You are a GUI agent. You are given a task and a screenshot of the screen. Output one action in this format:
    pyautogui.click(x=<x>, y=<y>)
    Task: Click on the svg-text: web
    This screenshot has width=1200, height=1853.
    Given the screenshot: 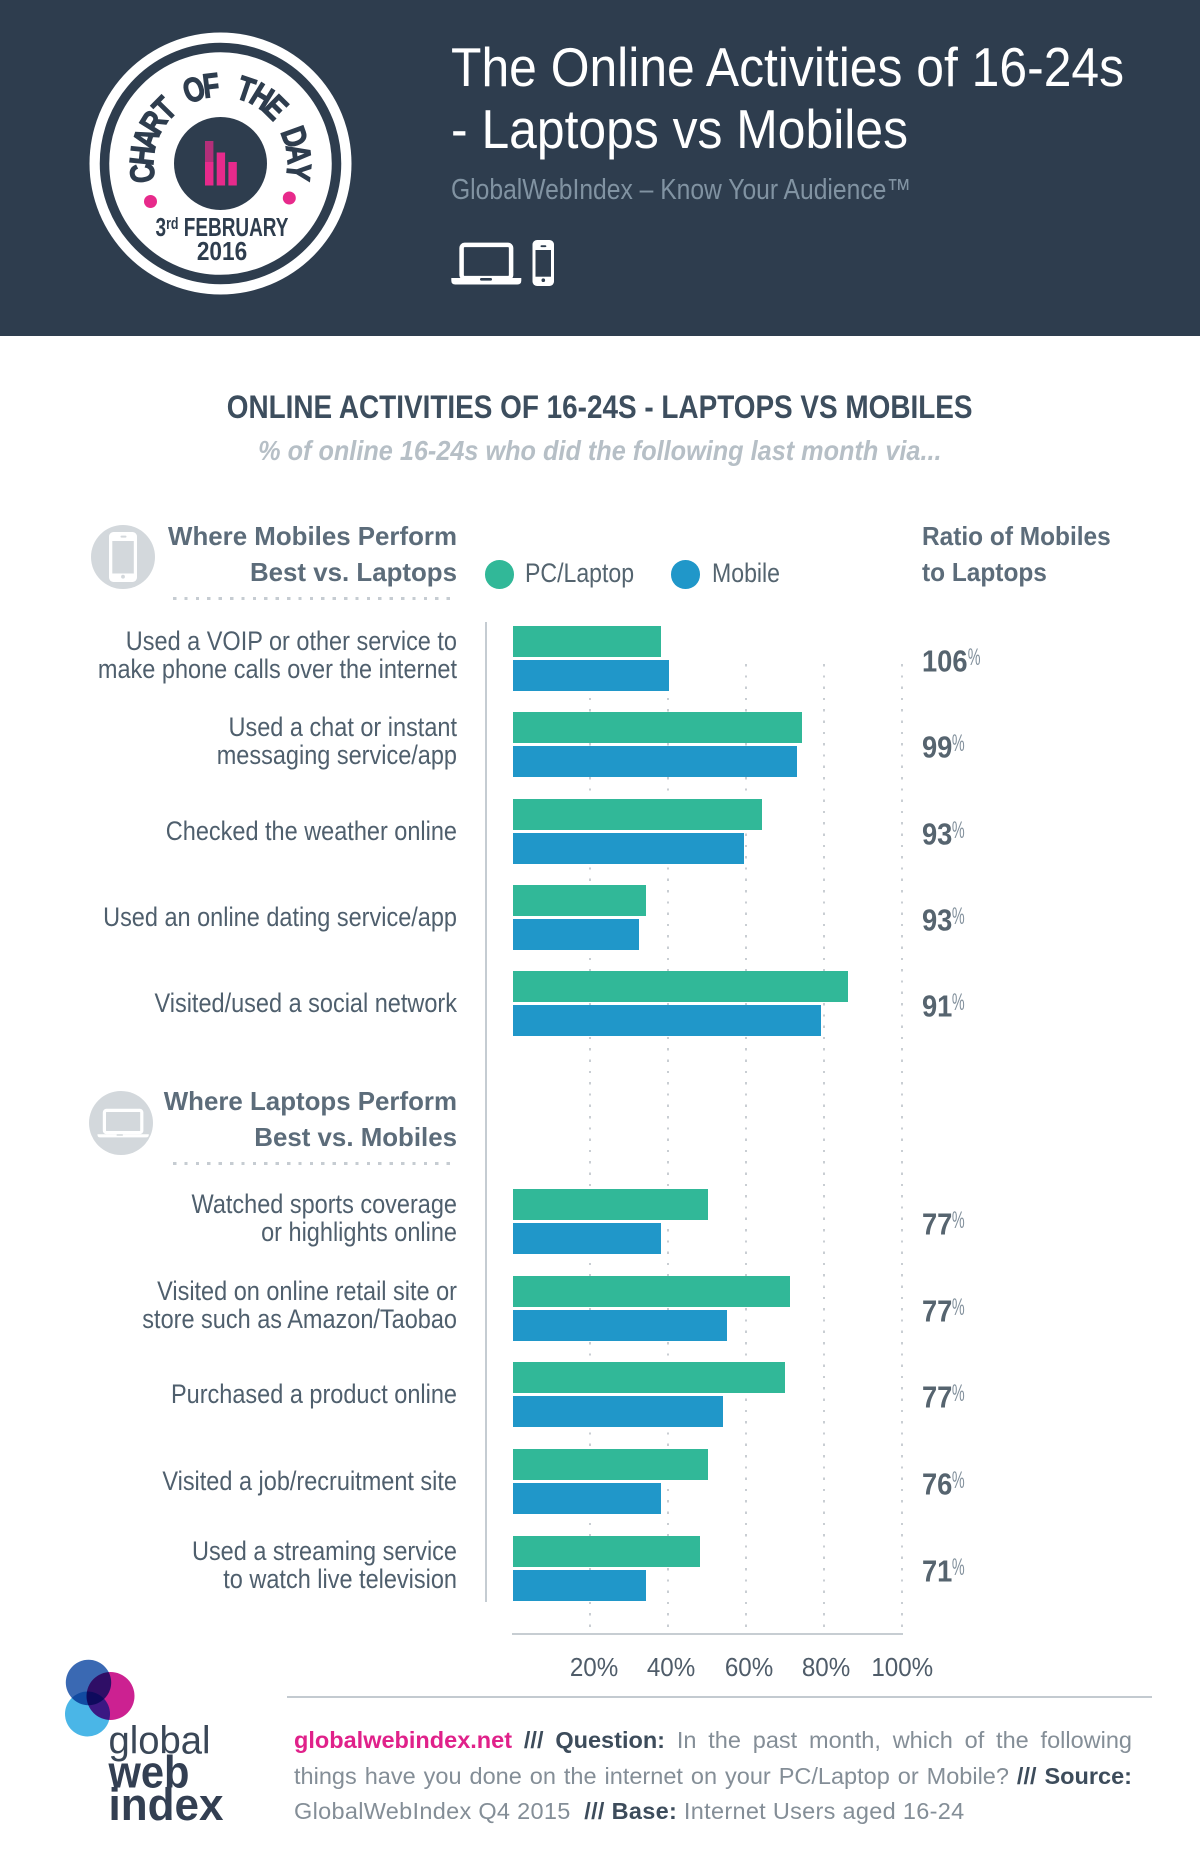 What is the action you would take?
    pyautogui.click(x=149, y=1771)
    